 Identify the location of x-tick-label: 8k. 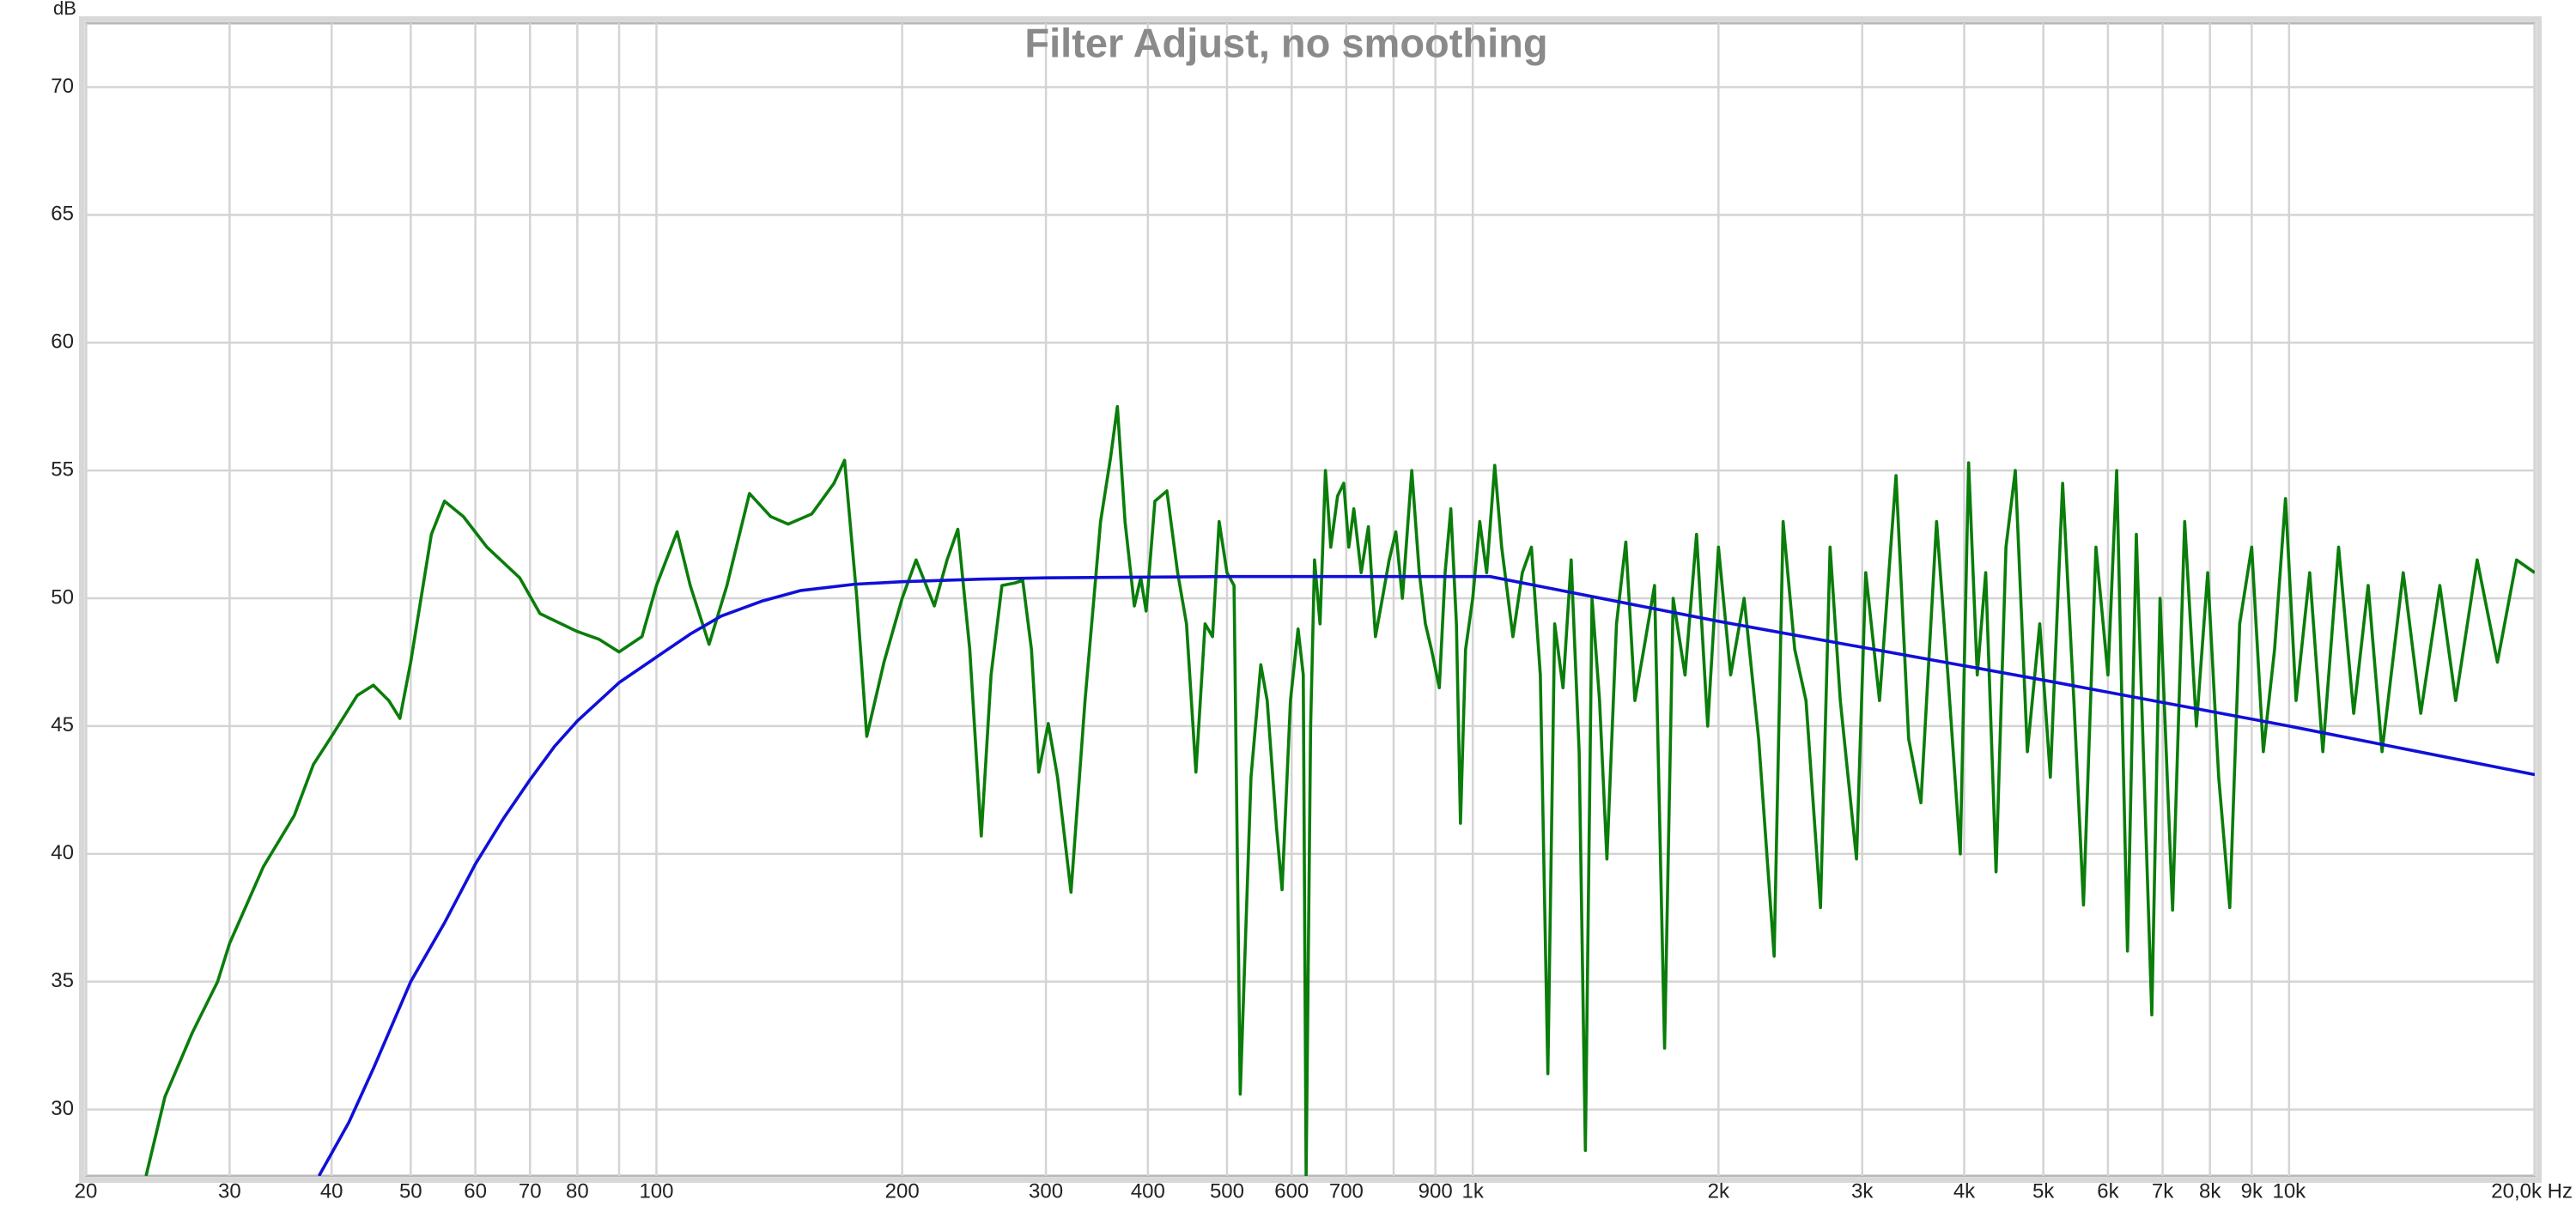
(2210, 1191).